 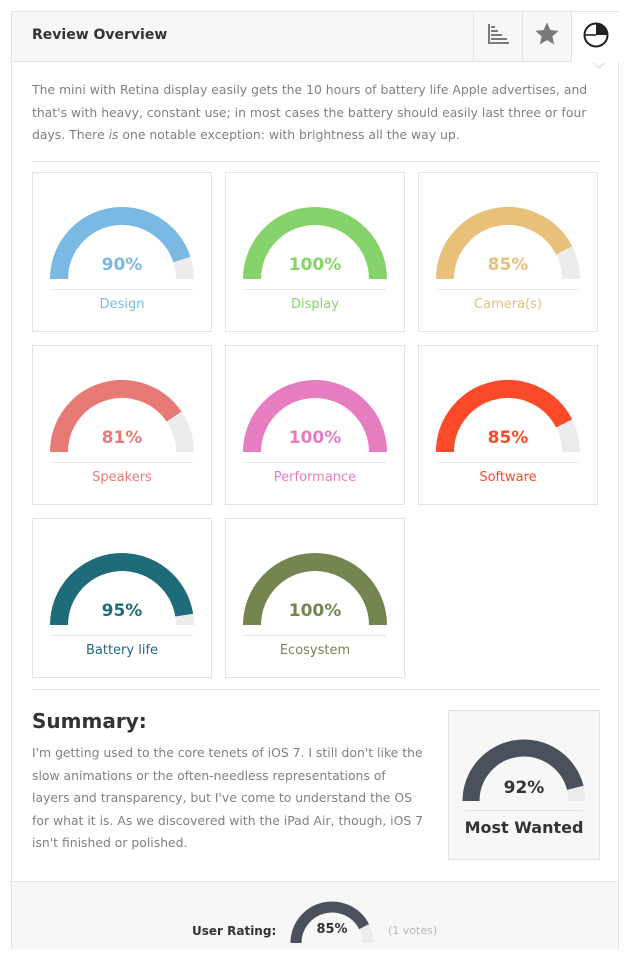 I want to click on rating-card: 85% Camera(s), so click(x=508, y=252).